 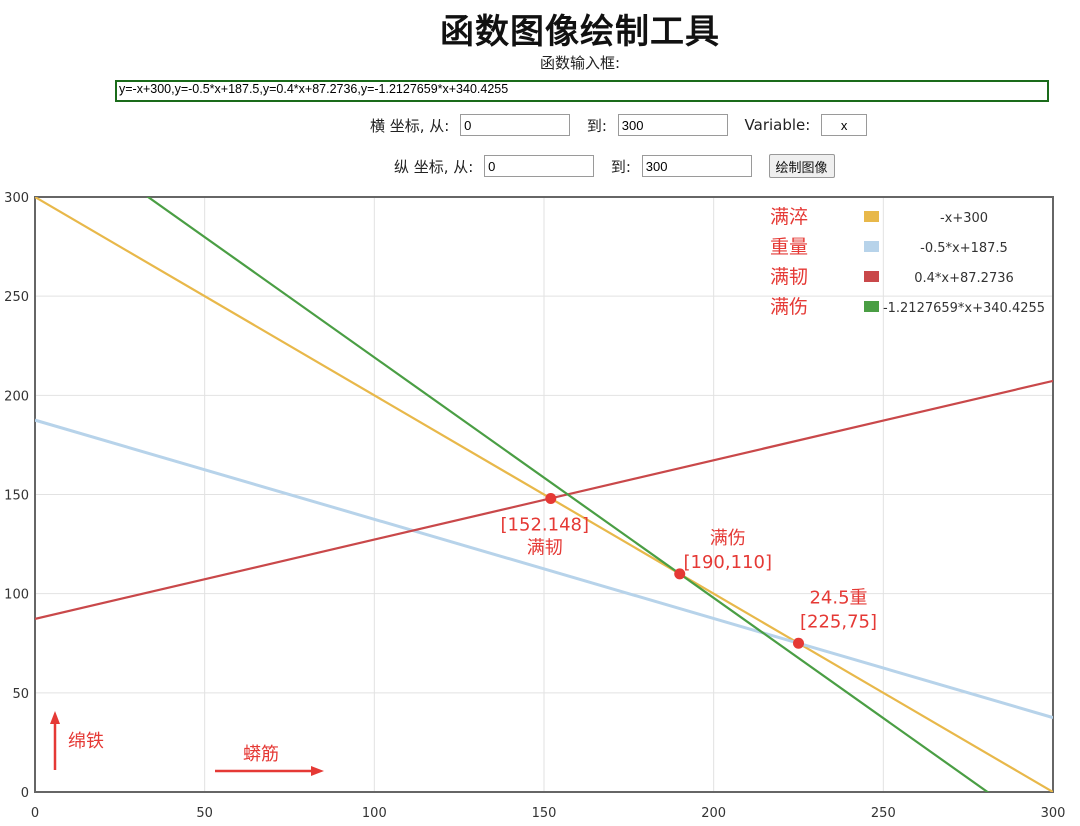 What do you see at coordinates (727, 562) in the screenshot?
I see `point-coordinate-label: [190,110]` at bounding box center [727, 562].